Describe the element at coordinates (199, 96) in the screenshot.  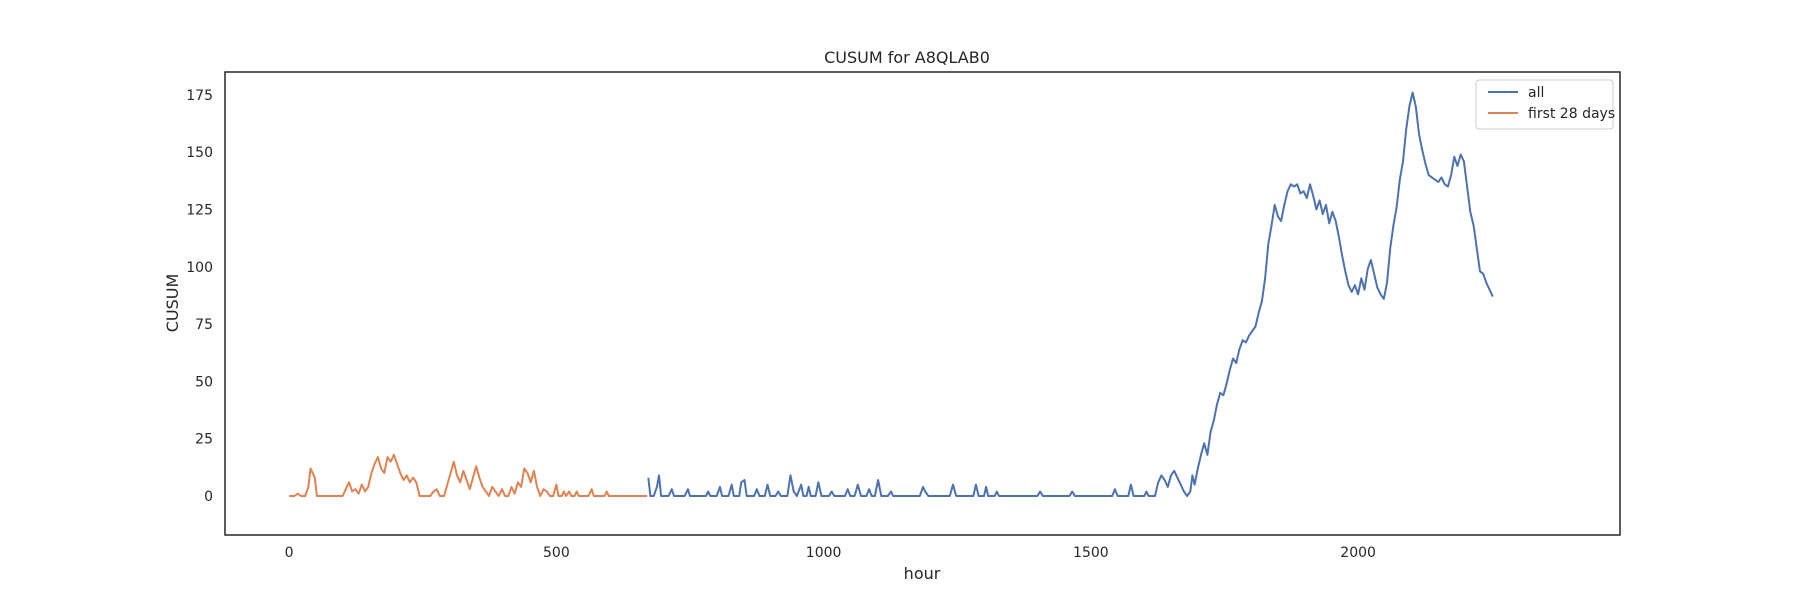
I see `y-tick-label: 175` at that location.